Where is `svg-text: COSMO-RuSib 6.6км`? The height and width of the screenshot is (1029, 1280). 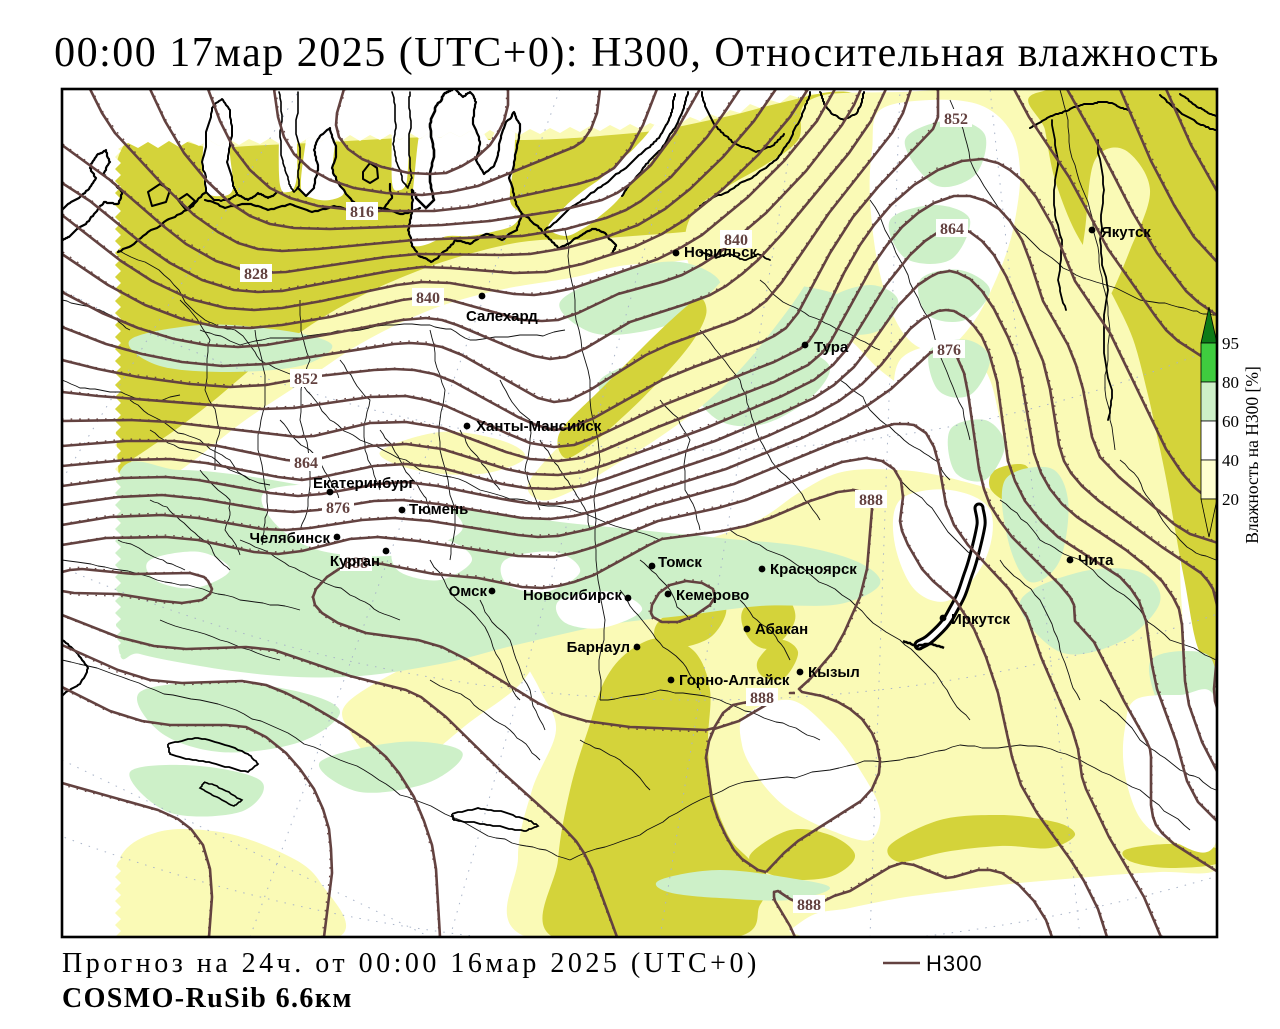
svg-text: COSMO-RuSib 6.6км is located at coordinates (207, 998).